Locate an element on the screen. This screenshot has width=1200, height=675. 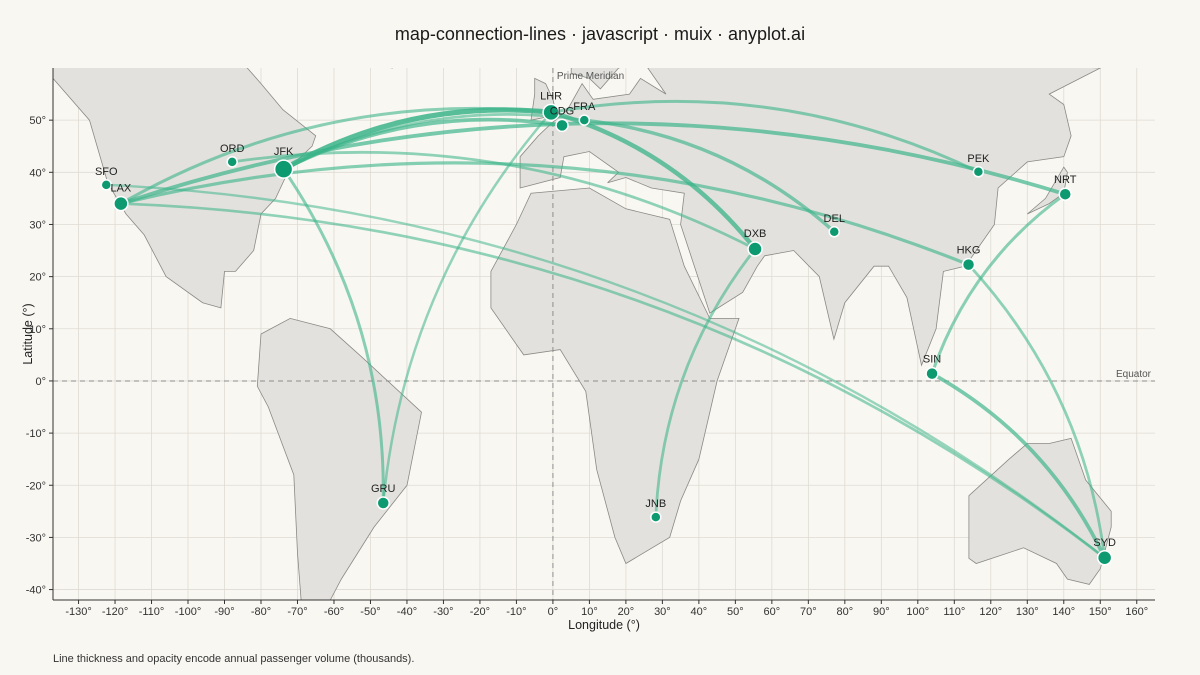
route-dxb-jnb is located at coordinates (705, 383).